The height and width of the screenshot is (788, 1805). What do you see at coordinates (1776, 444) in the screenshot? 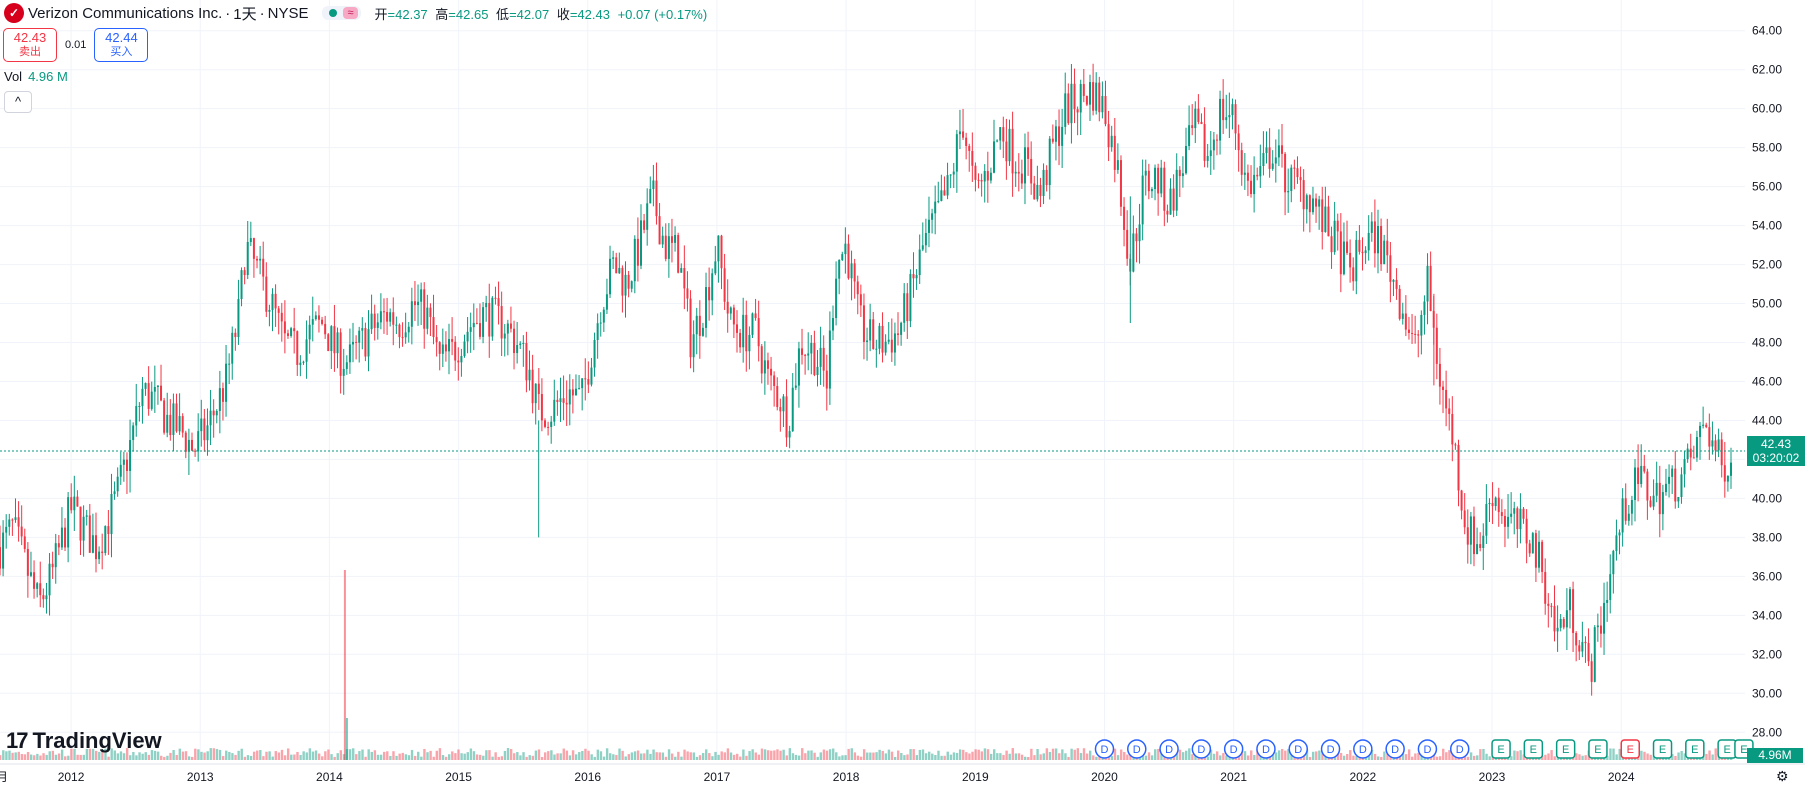
I see `current-price-value: 42.43` at bounding box center [1776, 444].